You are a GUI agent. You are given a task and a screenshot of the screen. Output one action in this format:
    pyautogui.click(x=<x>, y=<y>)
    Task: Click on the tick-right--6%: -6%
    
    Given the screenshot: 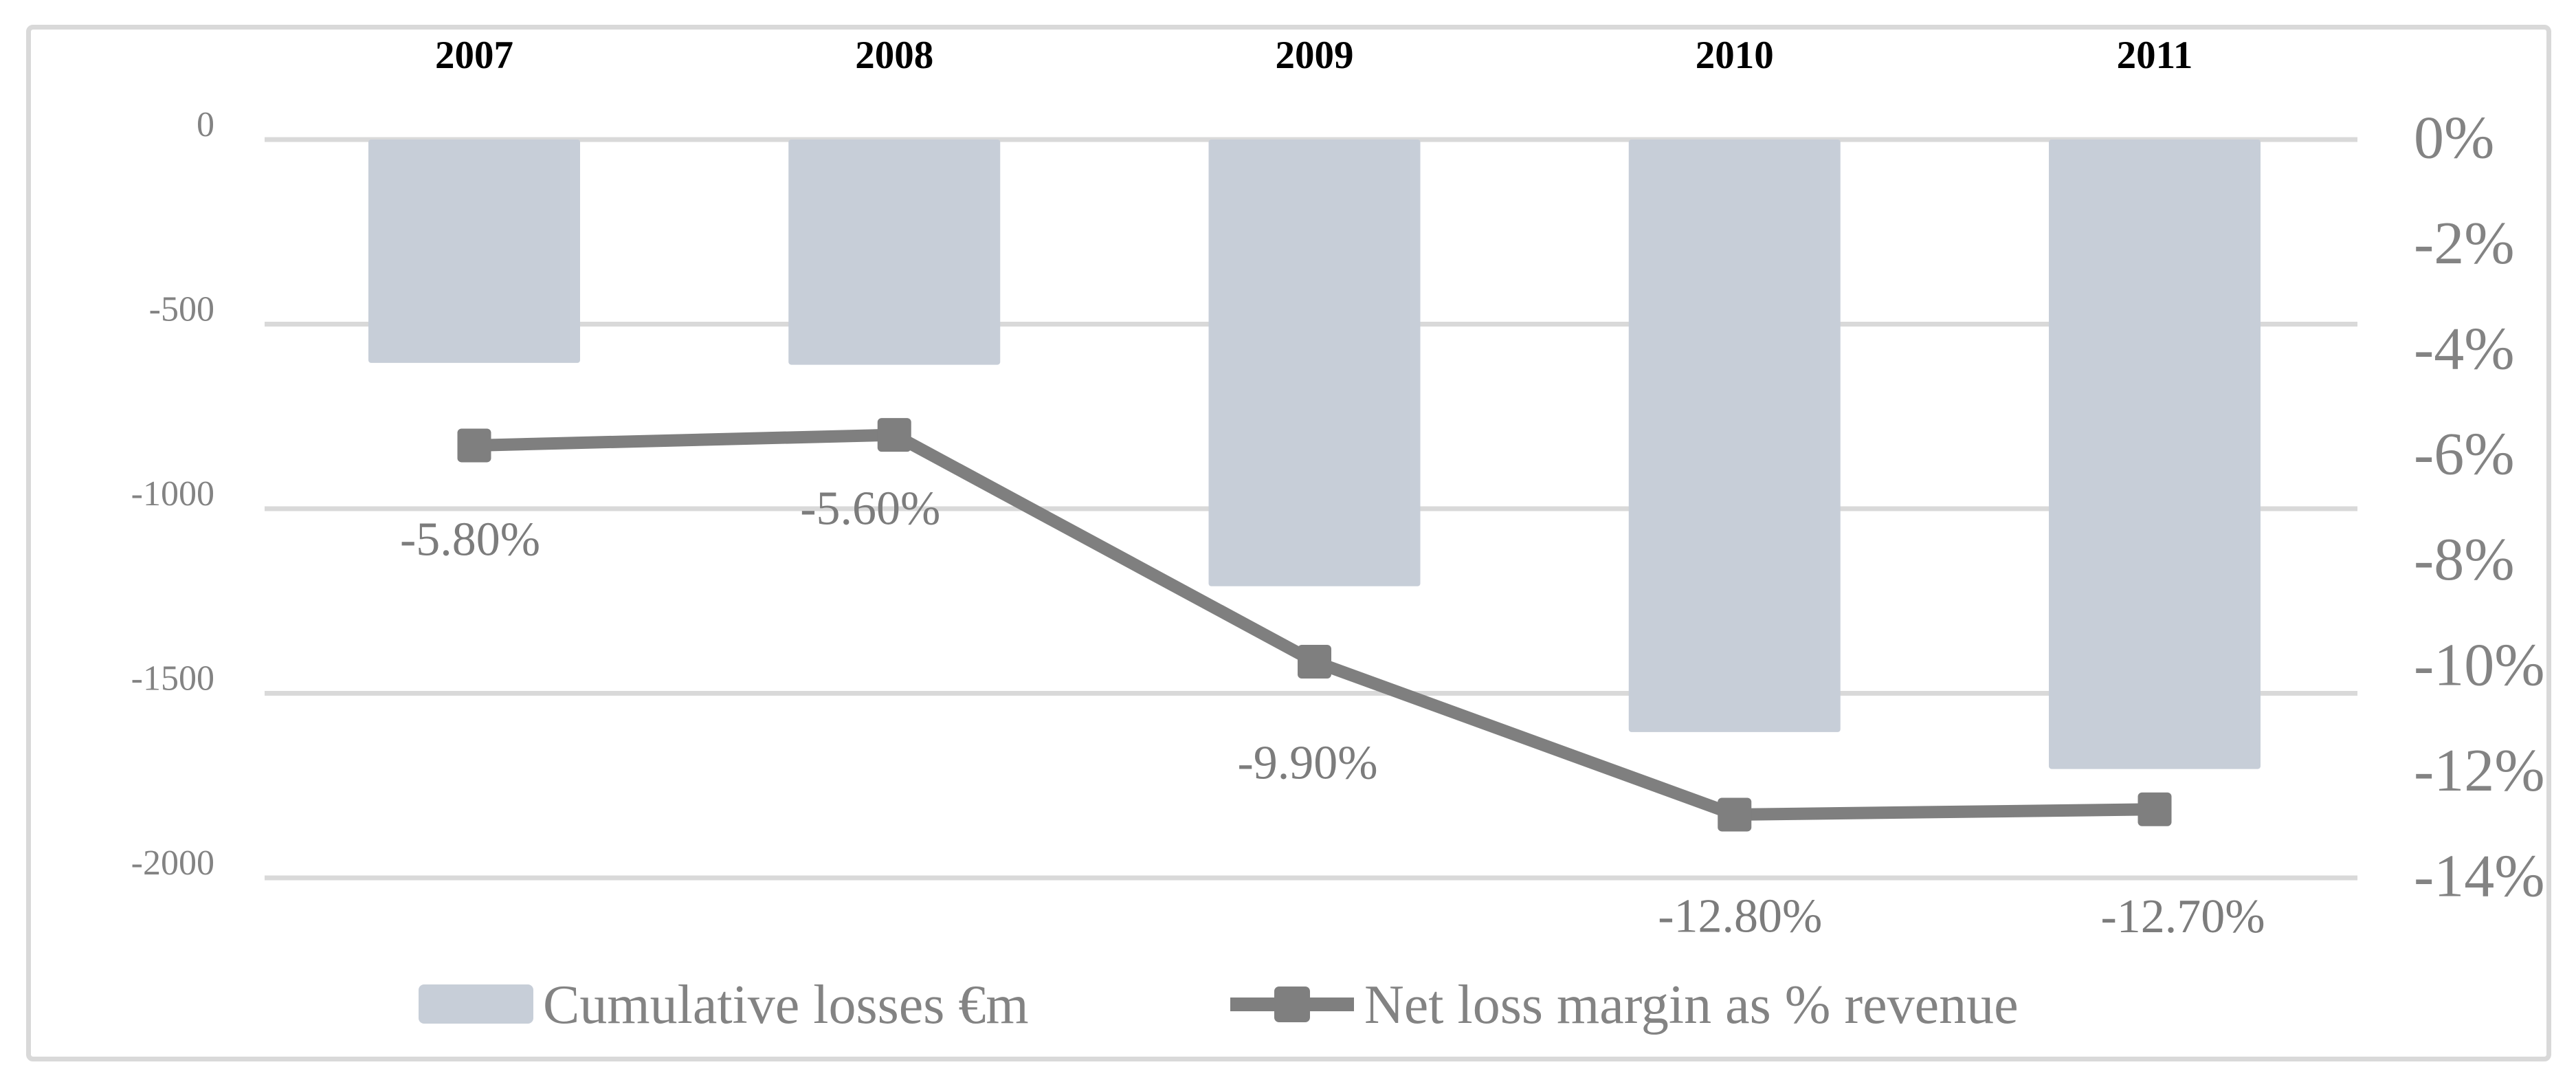 What is the action you would take?
    pyautogui.click(x=2464, y=455)
    